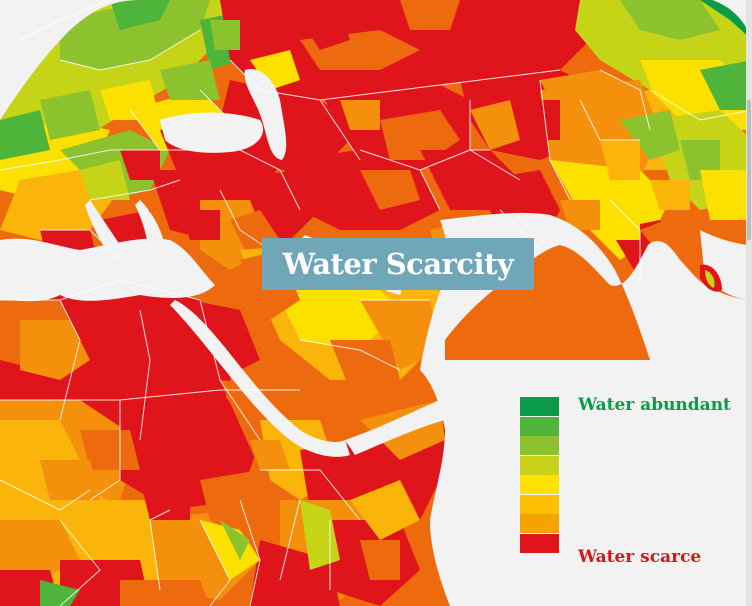  I want to click on region-africa-green, so click(60, 593).